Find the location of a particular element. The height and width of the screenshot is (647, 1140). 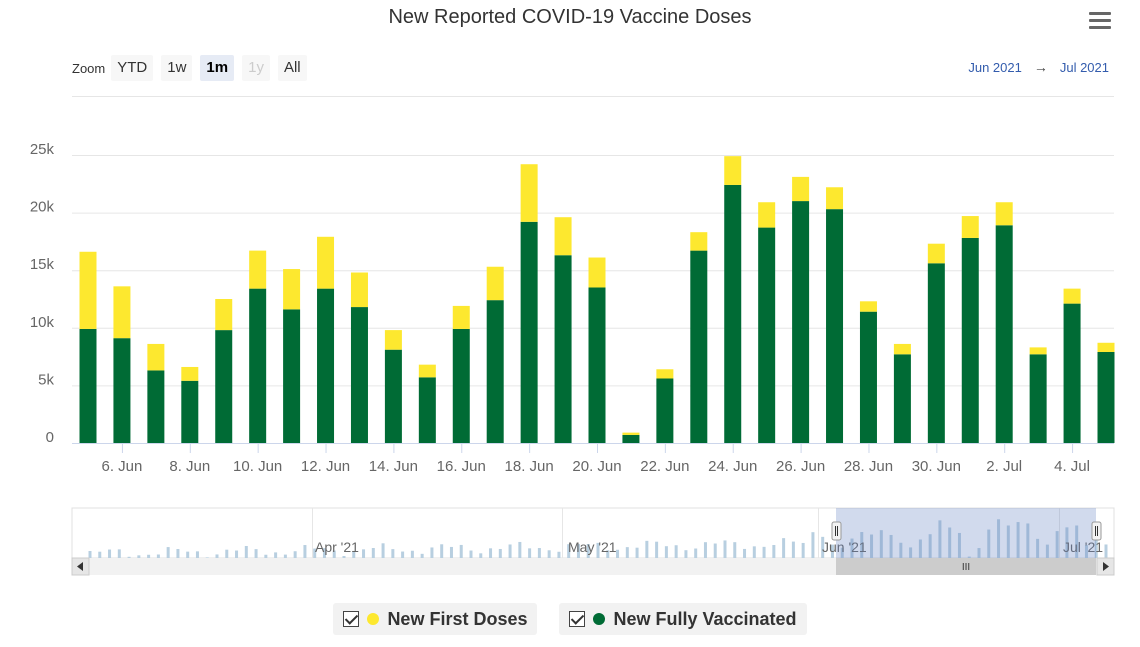

scroll-left-arrow-icon is located at coordinates (80, 566).